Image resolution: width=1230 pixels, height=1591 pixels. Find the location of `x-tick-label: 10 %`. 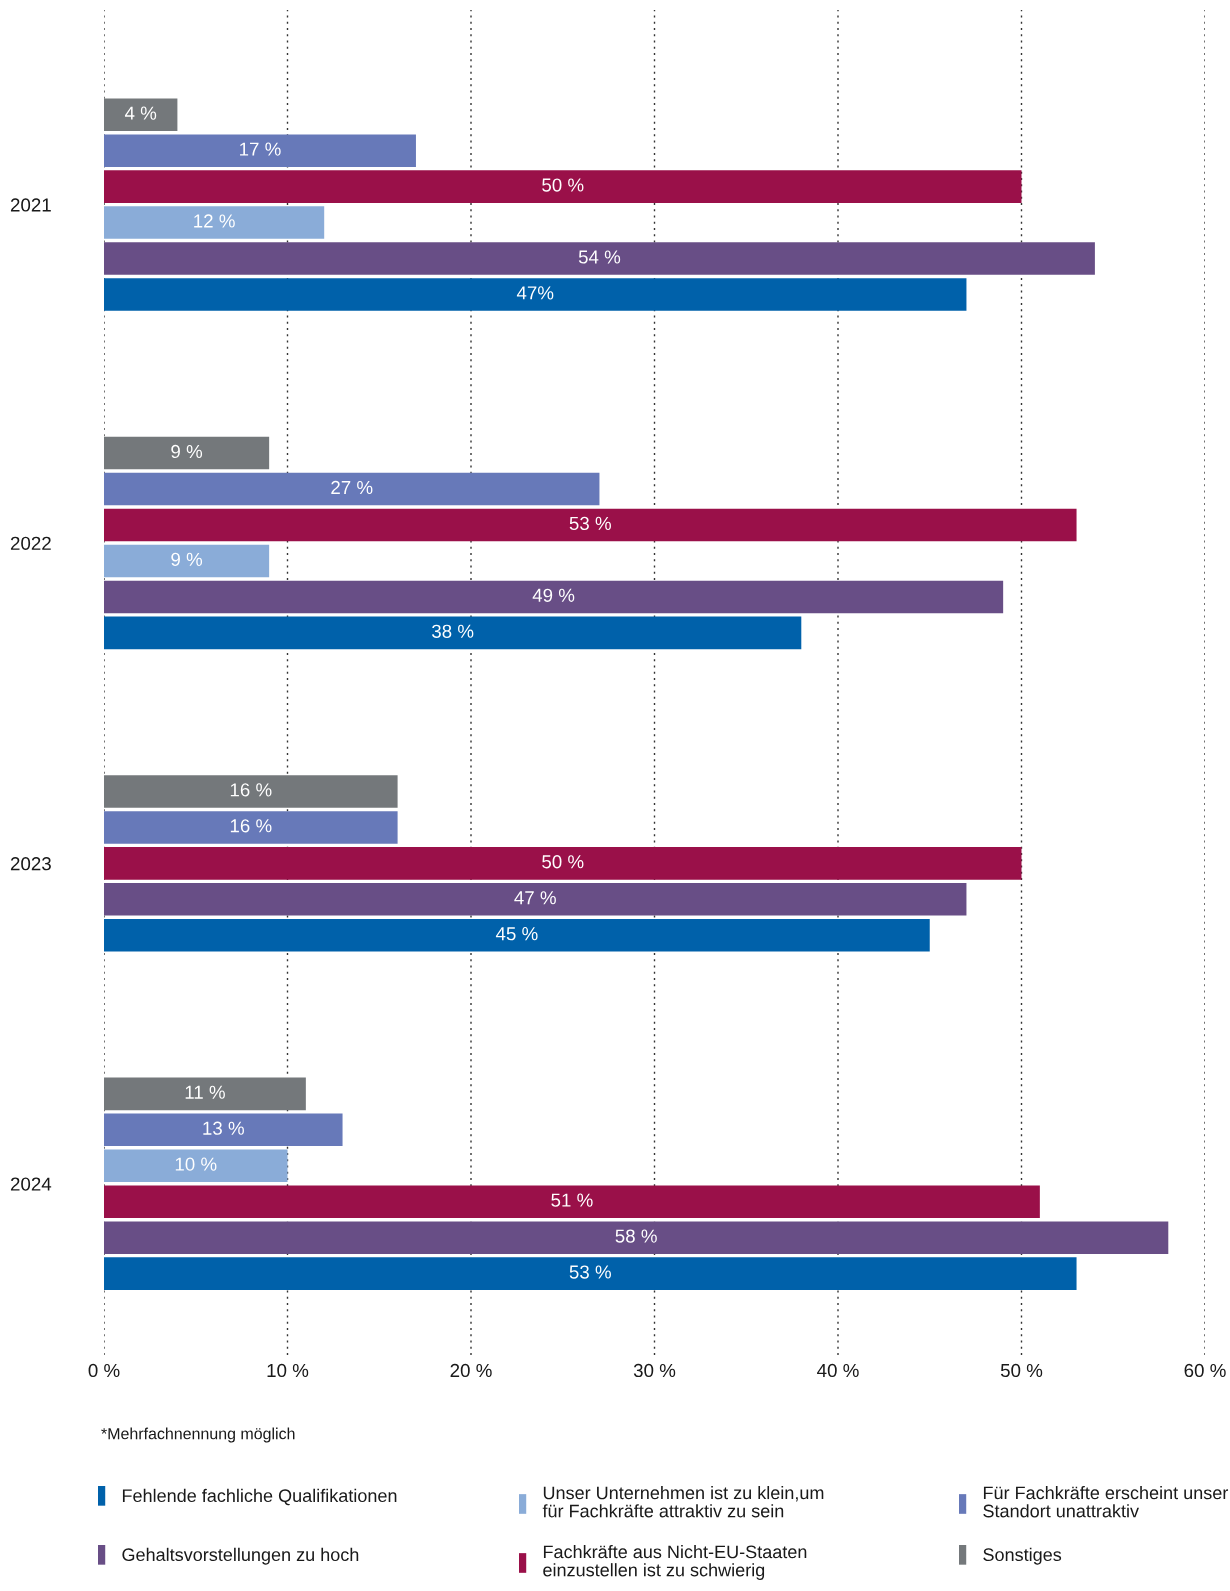

x-tick-label: 10 % is located at coordinates (288, 1370).